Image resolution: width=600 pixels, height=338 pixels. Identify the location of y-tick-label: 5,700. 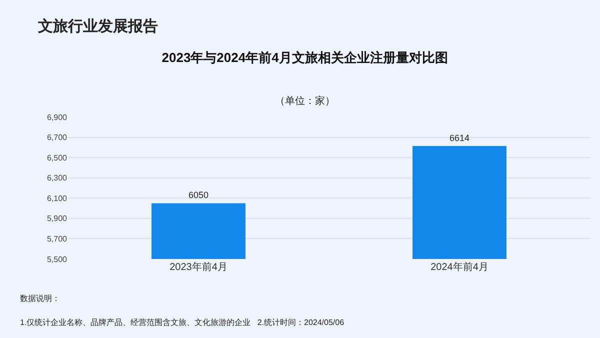
(57, 239).